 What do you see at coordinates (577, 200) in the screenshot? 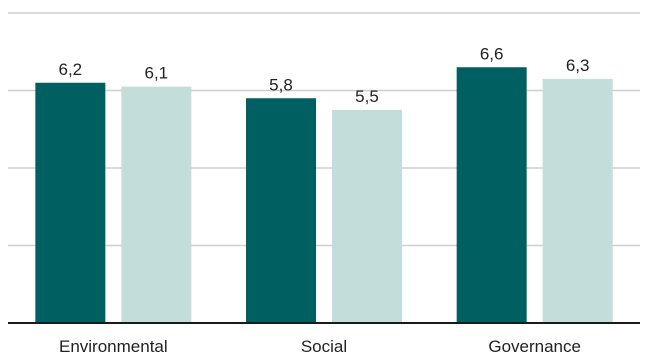
I see `bar-governance-s2` at bounding box center [577, 200].